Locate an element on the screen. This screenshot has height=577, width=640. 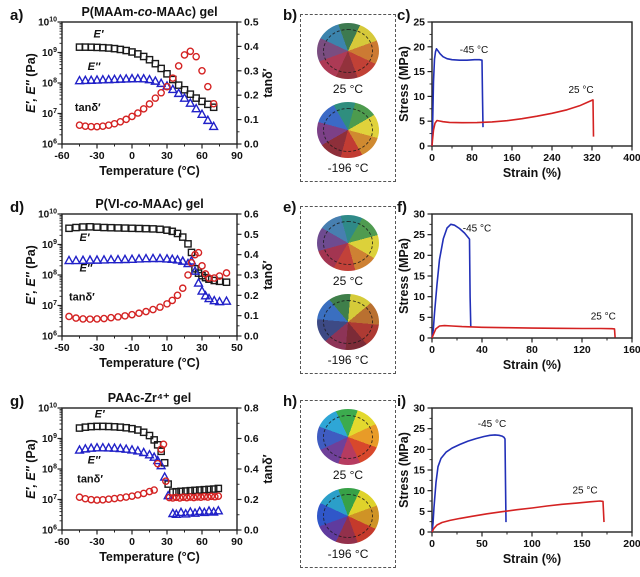
svg-text: 1010 is located at coordinates (47, 215).